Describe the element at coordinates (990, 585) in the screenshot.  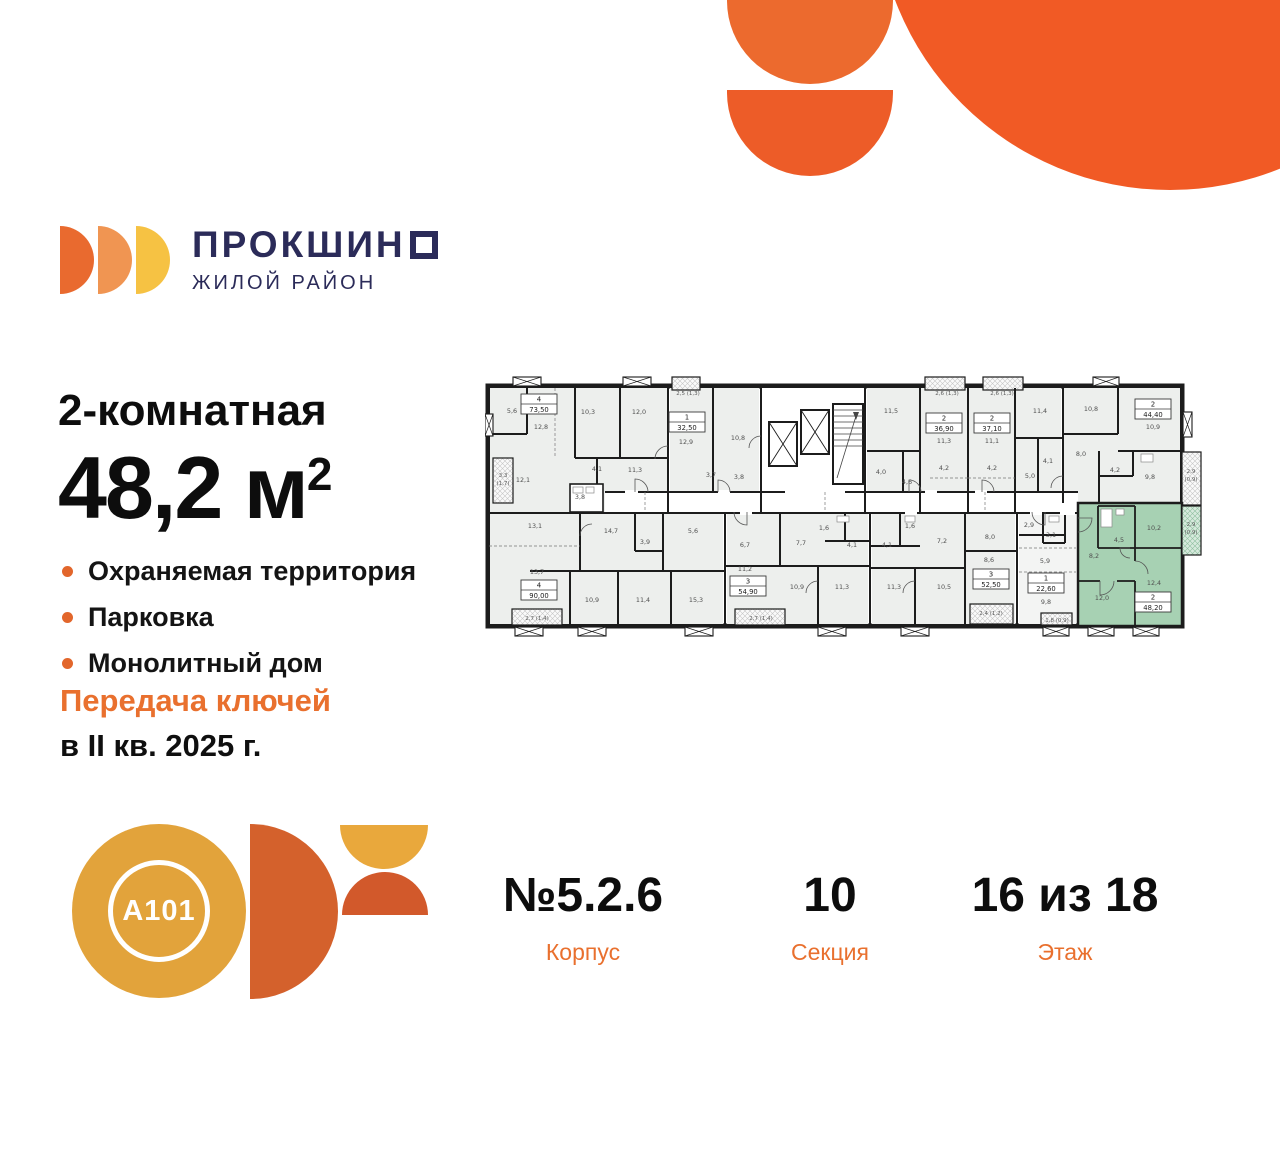
I see `apartment-total-area: 52,50` at that location.